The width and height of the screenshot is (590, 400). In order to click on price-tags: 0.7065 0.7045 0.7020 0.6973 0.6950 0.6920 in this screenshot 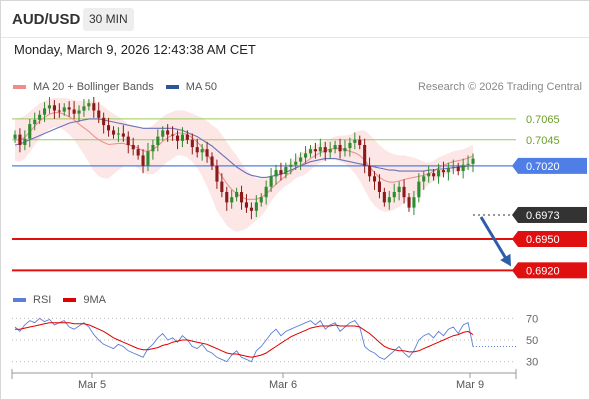, I will do `click(549, 196)`.